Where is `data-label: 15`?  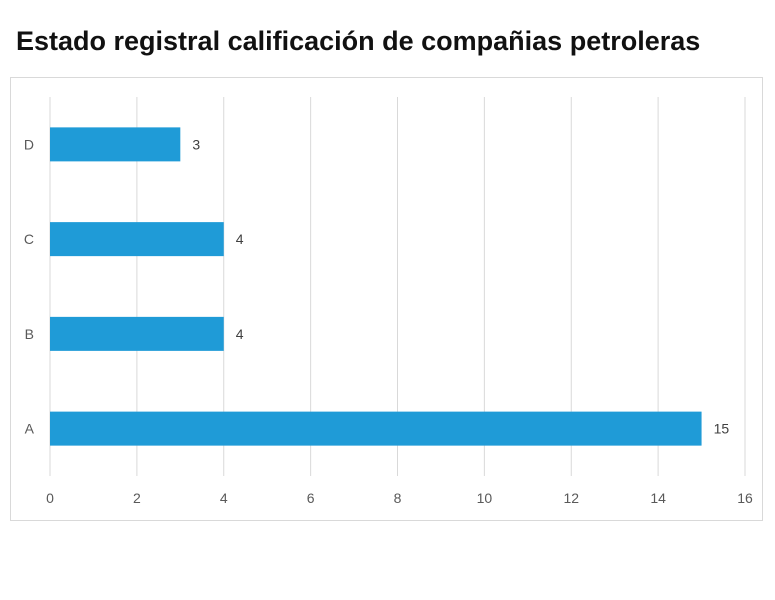
data-label: 15 is located at coordinates (722, 429).